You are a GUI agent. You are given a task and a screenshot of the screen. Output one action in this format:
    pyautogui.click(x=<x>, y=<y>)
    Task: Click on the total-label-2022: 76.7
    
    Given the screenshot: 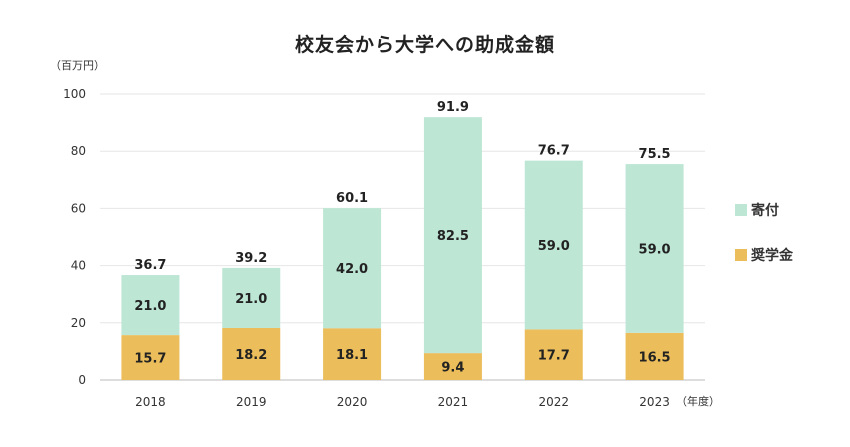 What is the action you would take?
    pyautogui.click(x=554, y=151)
    